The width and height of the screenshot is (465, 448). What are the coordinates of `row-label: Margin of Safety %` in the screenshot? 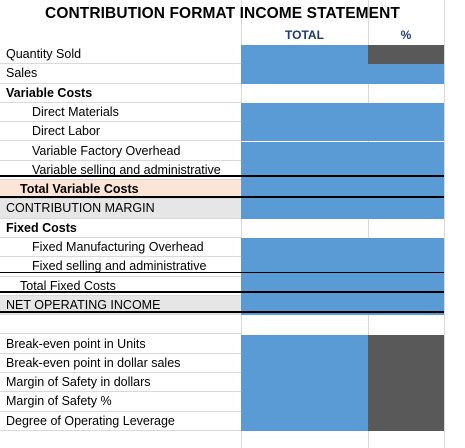 It's located at (120, 402).